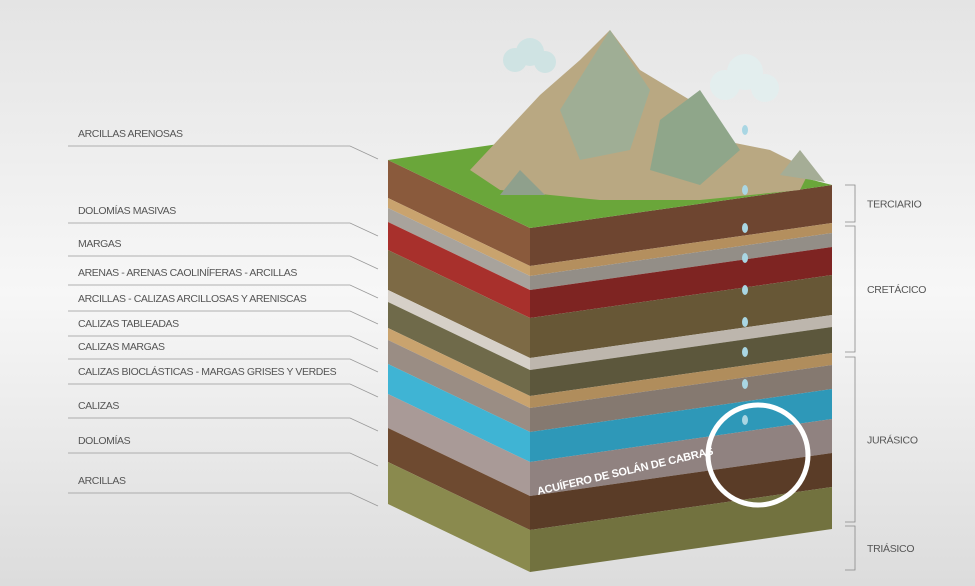 The height and width of the screenshot is (586, 975). What do you see at coordinates (758, 455) in the screenshot?
I see `aquifer-highlight` at bounding box center [758, 455].